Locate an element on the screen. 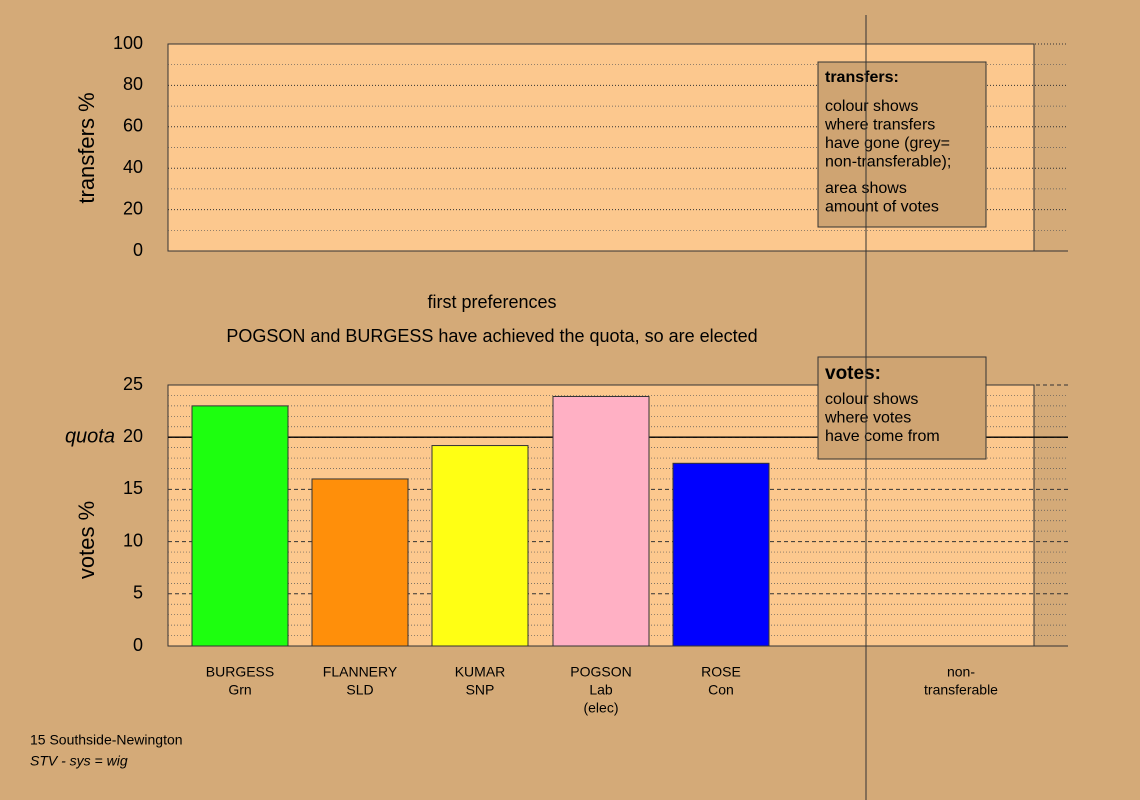 Image resolution: width=1140 pixels, height=800 pixels. x-tick-label: FLANNERY is located at coordinates (360, 672).